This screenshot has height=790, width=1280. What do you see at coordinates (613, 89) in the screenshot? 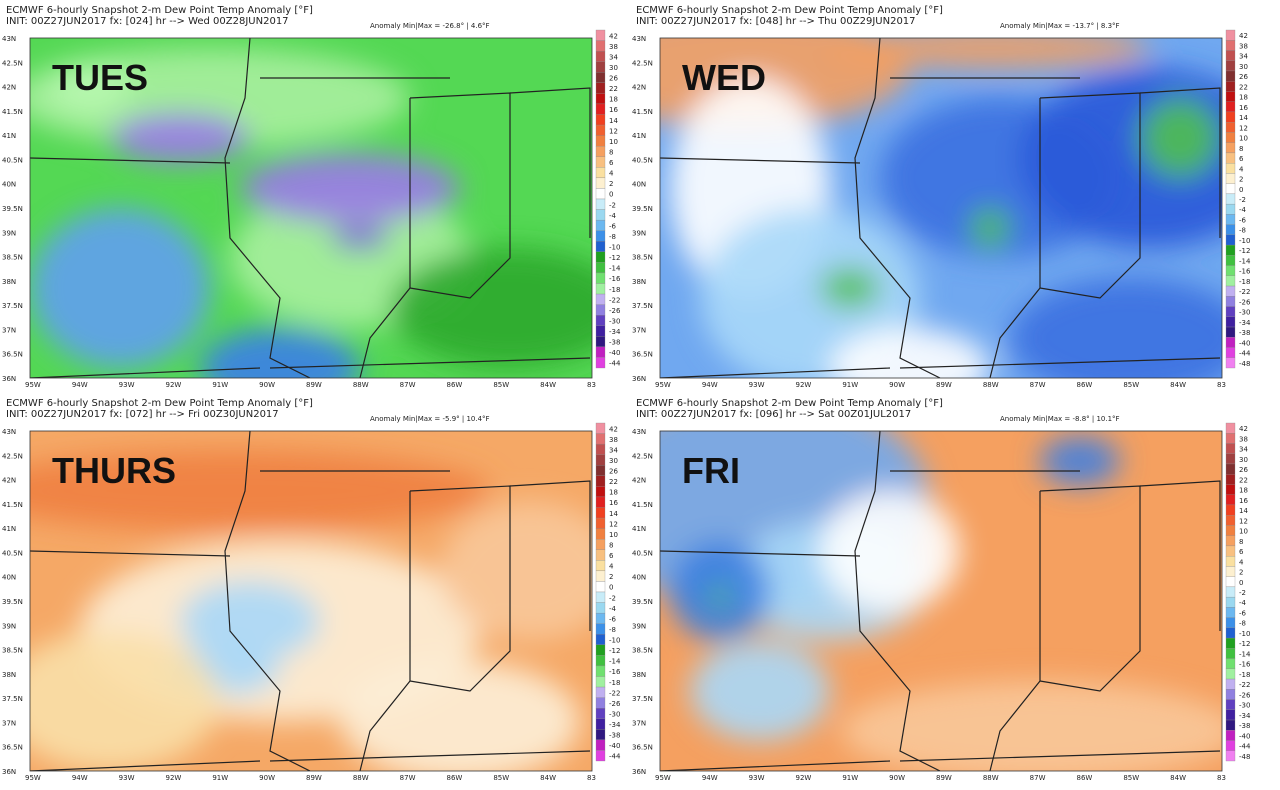
I see `colorbar-label: 22` at bounding box center [613, 89].